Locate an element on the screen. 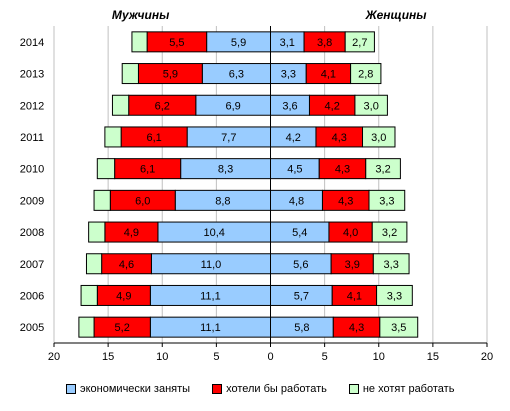 Image resolution: width=510 pixels, height=411 pixels. data-label-women-employed: 5,7 is located at coordinates (301, 296).